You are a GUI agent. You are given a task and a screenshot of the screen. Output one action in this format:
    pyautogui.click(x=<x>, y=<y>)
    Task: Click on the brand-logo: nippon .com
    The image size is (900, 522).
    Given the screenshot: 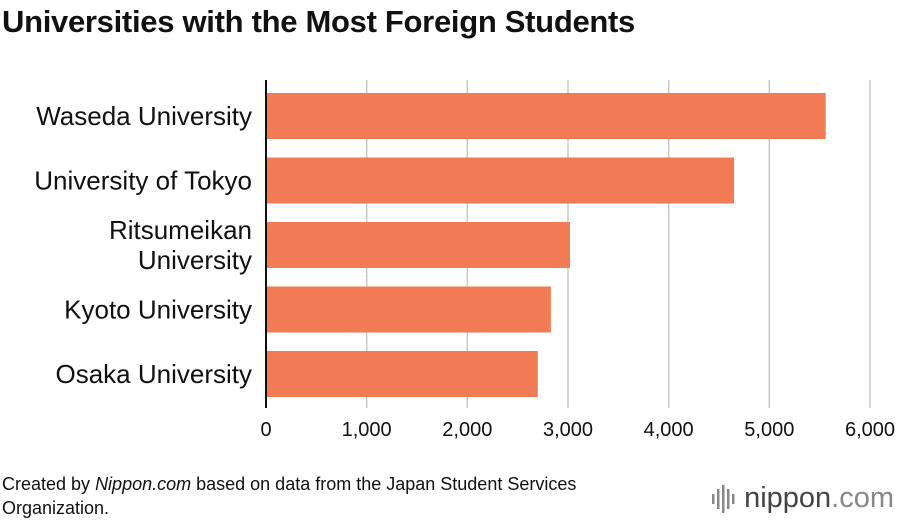 What is the action you would take?
    pyautogui.click(x=803, y=498)
    